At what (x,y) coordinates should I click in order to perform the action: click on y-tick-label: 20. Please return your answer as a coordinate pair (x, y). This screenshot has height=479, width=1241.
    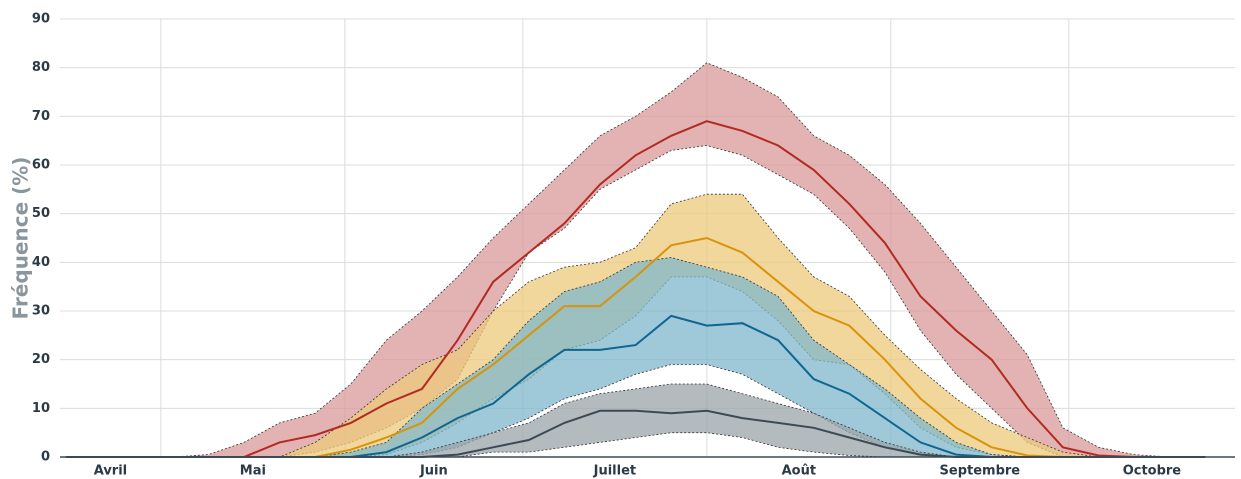
    Looking at the image, I should click on (41, 359).